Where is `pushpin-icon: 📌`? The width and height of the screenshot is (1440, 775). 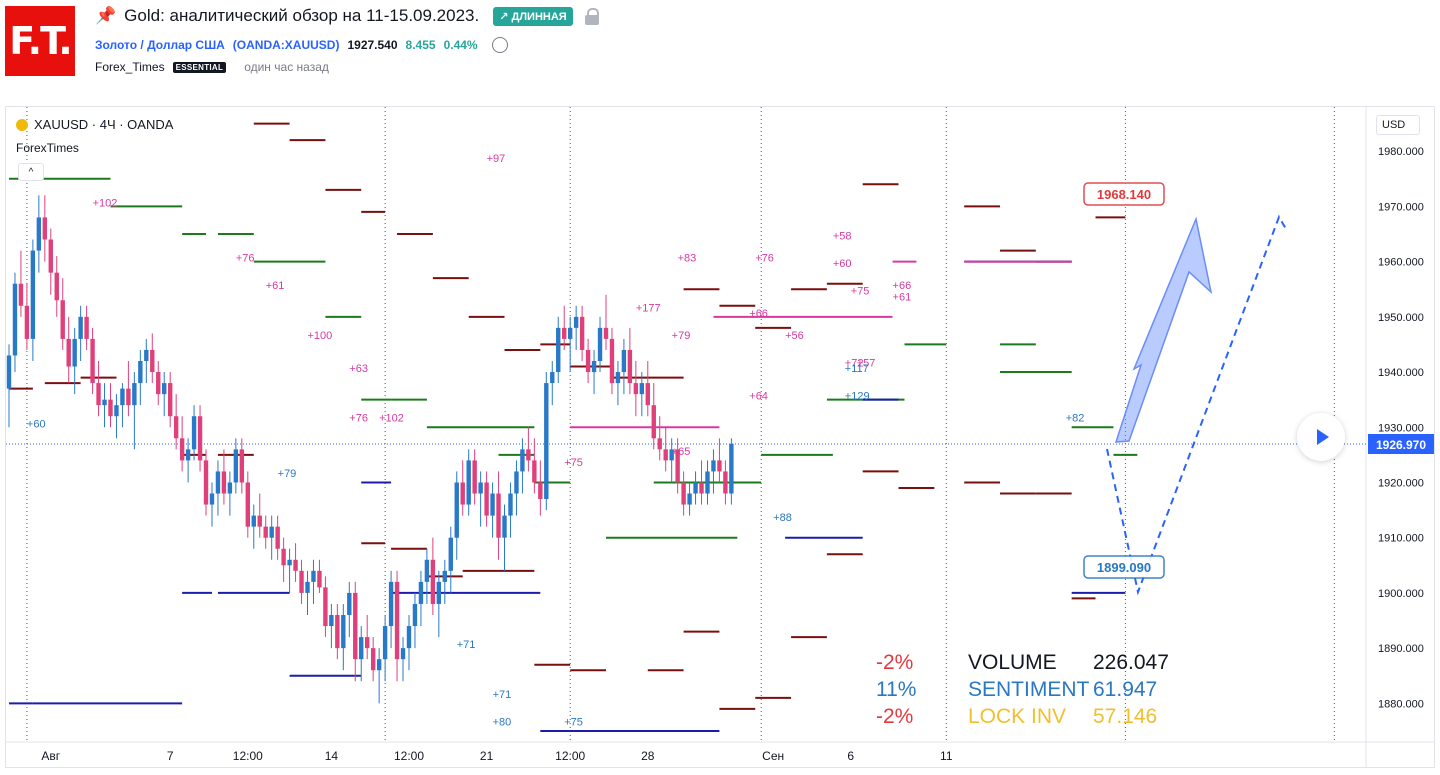 pushpin-icon: 📌 is located at coordinates (106, 15).